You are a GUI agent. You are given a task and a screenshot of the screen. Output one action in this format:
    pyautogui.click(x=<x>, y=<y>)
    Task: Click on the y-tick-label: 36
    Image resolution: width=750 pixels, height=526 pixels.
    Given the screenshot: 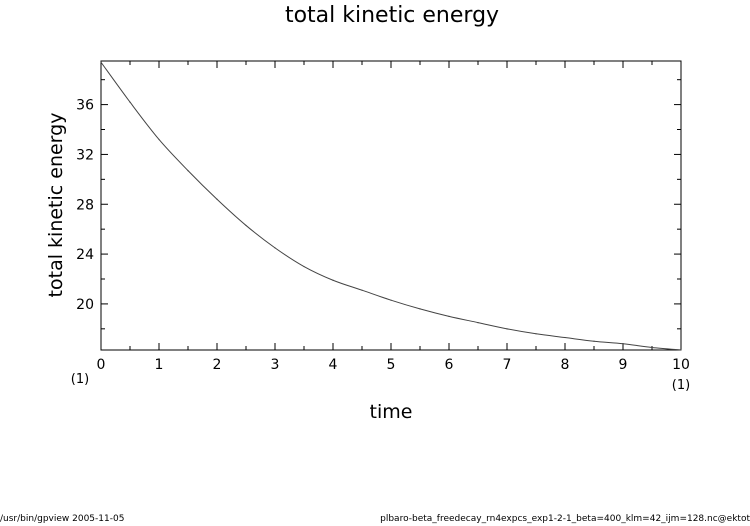 What is the action you would take?
    pyautogui.click(x=85, y=106)
    